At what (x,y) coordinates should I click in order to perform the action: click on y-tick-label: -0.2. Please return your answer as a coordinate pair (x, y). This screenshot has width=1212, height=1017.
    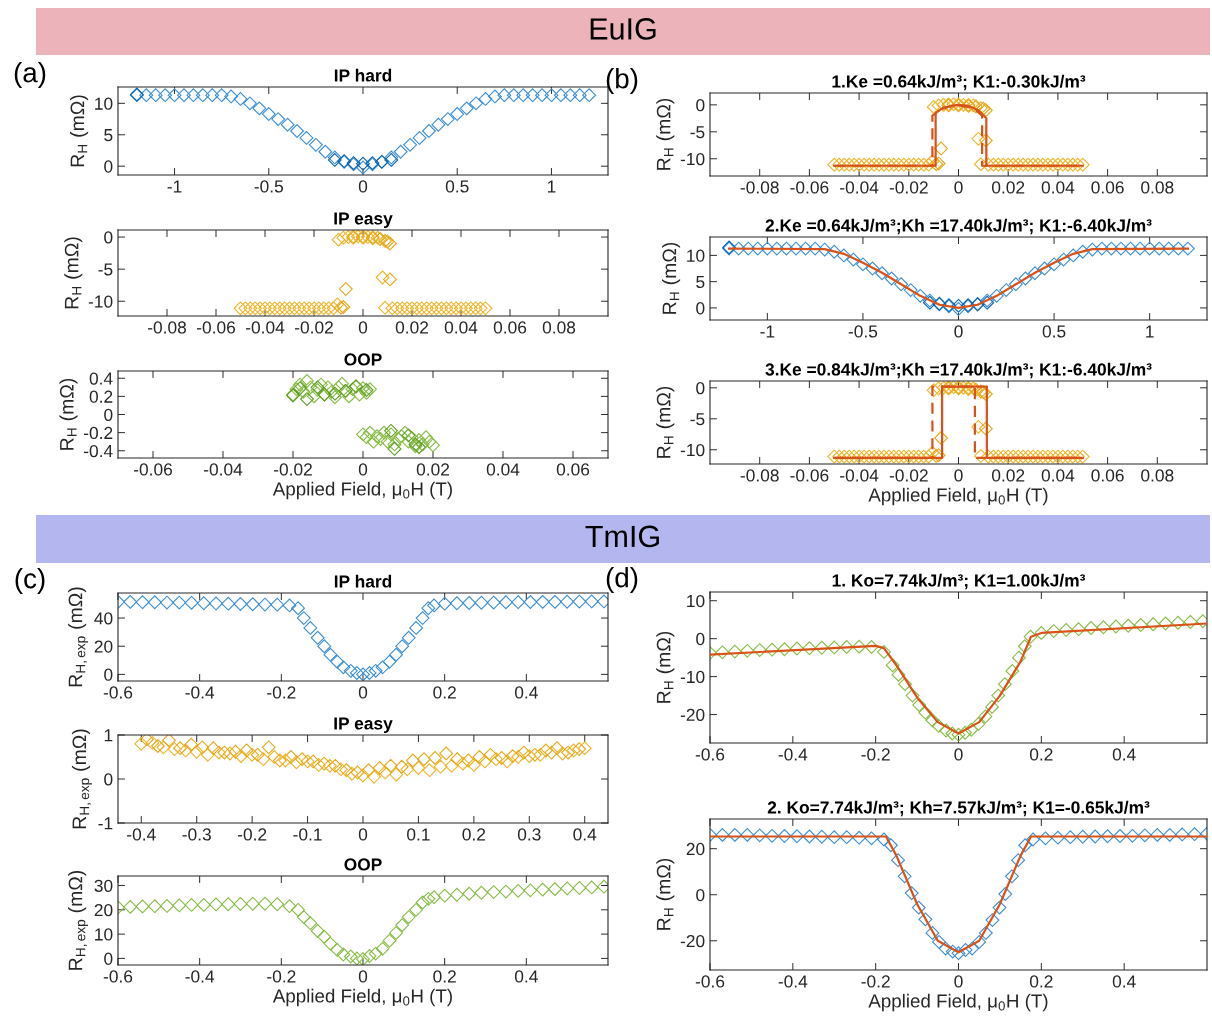
    Looking at the image, I should click on (98, 433).